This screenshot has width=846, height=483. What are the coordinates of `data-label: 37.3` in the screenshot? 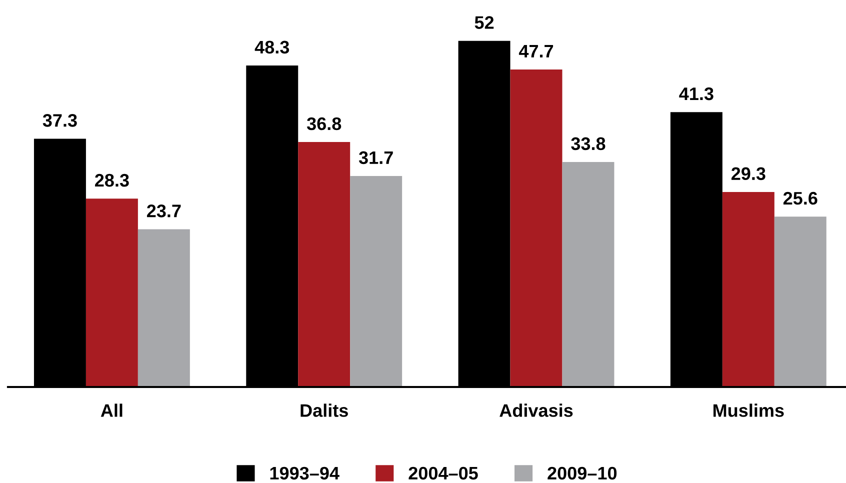 It's located at (59, 120).